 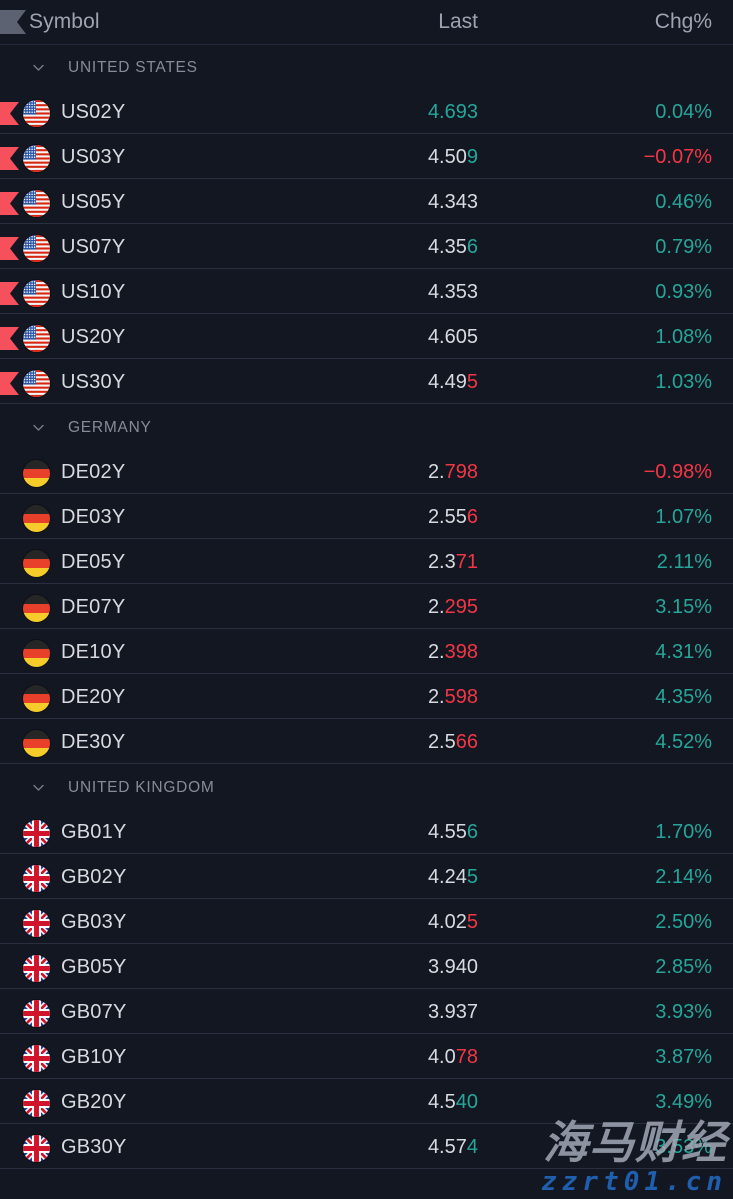 What do you see at coordinates (141, 787) in the screenshot?
I see `group-label: UNITED KINGDOM` at bounding box center [141, 787].